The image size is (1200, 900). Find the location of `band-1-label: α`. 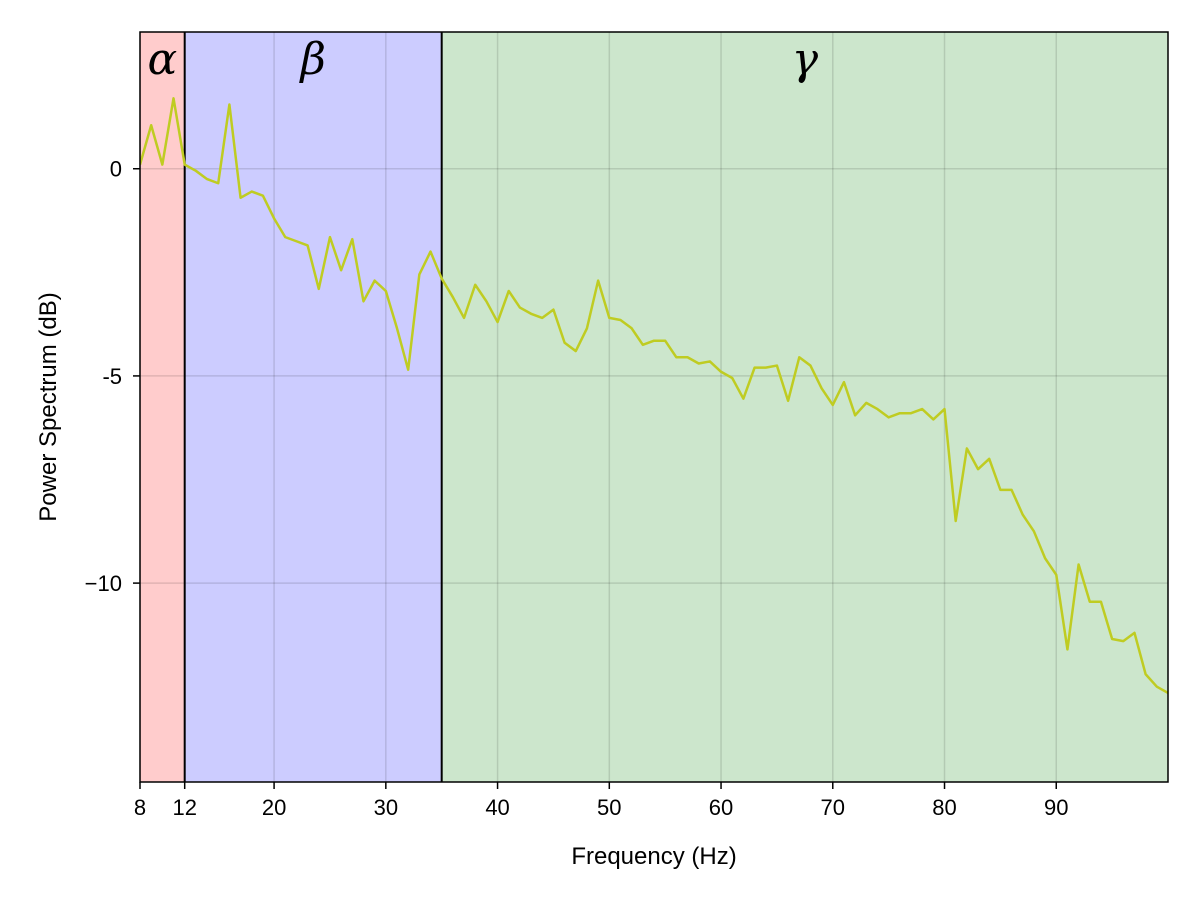

band-1-label: α is located at coordinates (162, 59).